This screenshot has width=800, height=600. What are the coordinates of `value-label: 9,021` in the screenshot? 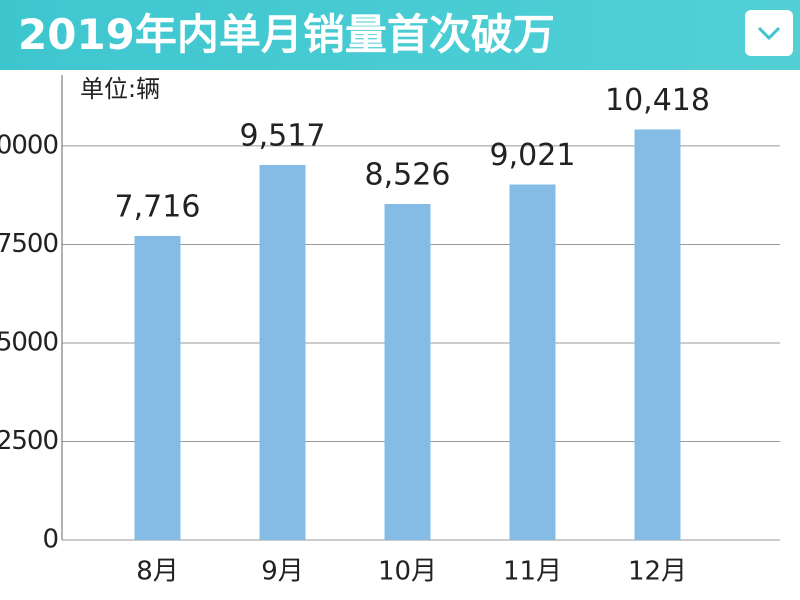 It's located at (533, 155).